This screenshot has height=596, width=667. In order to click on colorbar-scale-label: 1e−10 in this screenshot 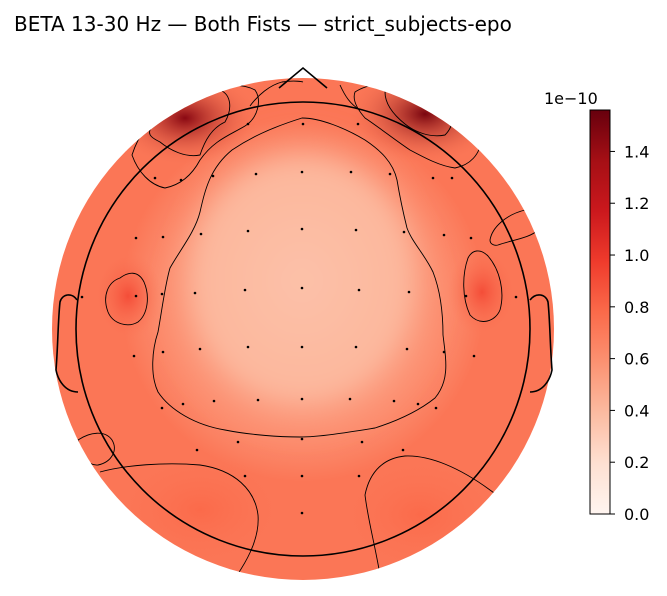, I will do `click(571, 98)`.